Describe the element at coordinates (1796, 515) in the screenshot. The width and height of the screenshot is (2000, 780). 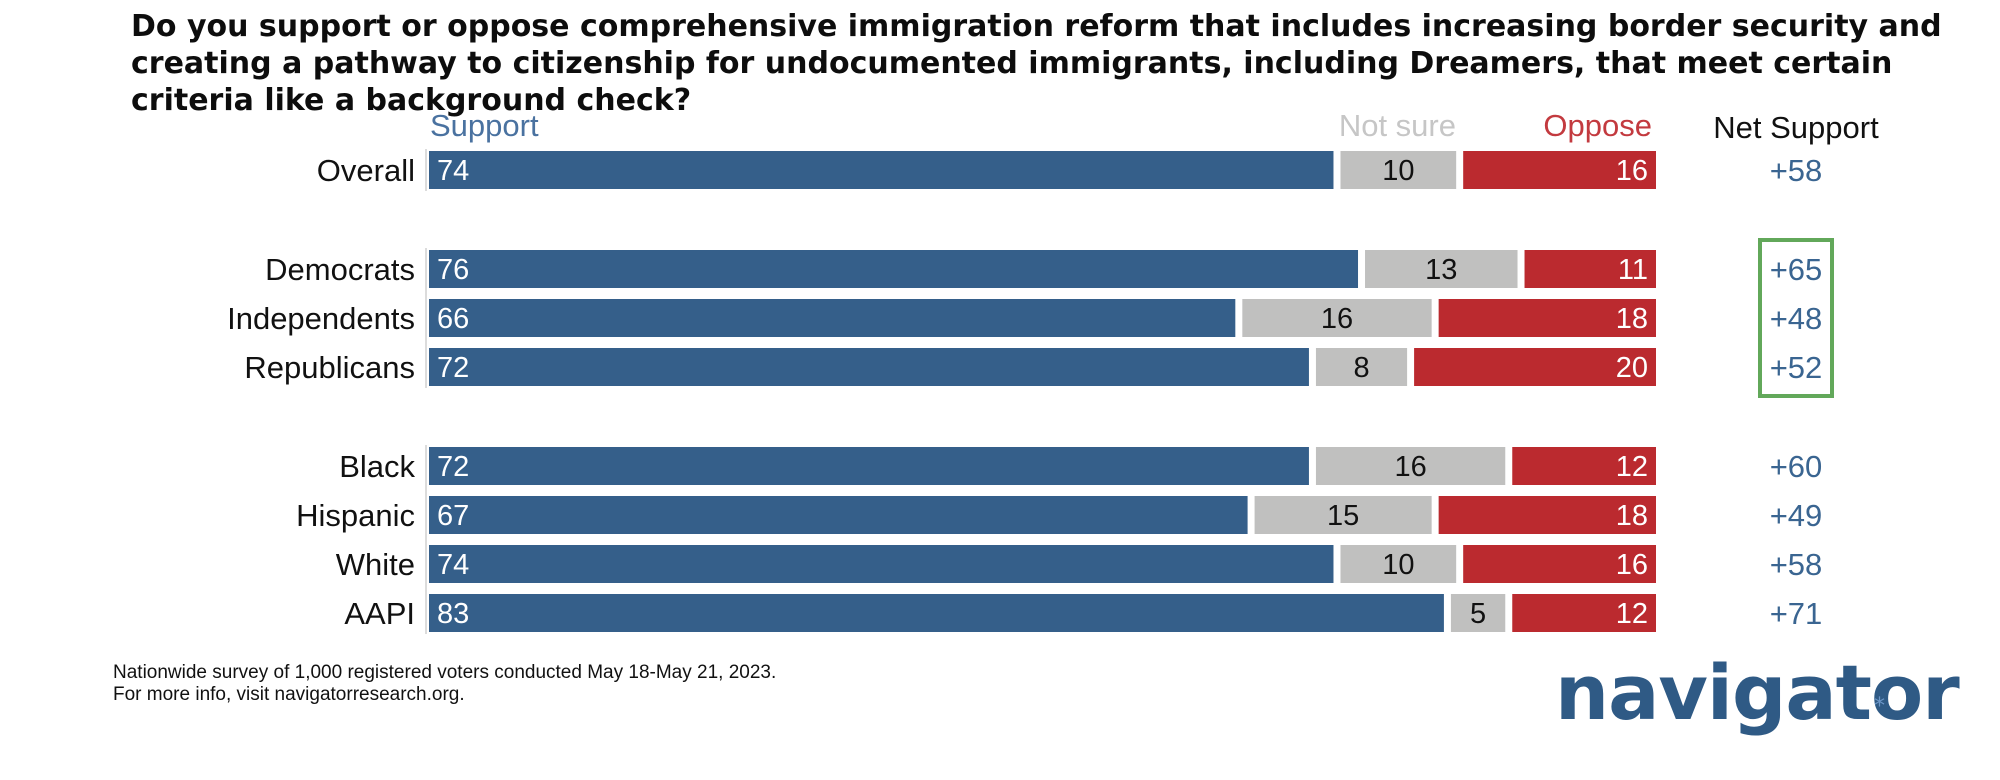
I see `net-support-value: +49` at that location.